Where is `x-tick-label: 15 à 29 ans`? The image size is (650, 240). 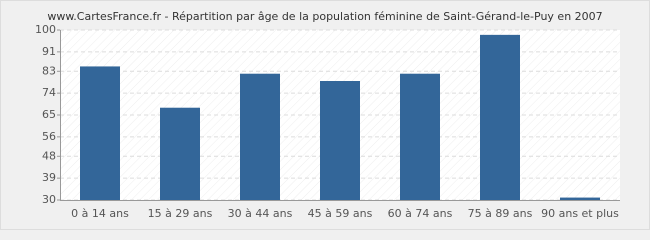
x-tick-label: 15 à 29 ans is located at coordinates (180, 213).